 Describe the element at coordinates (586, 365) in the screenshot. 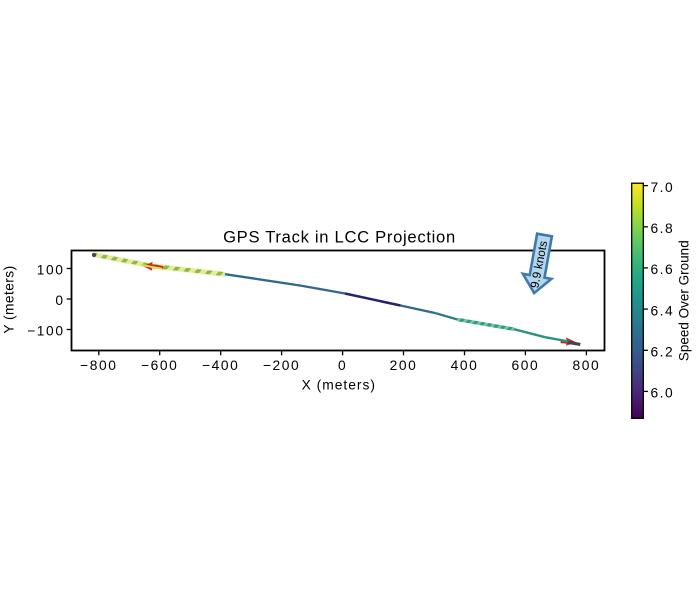

I see `svg-text: 800` at that location.